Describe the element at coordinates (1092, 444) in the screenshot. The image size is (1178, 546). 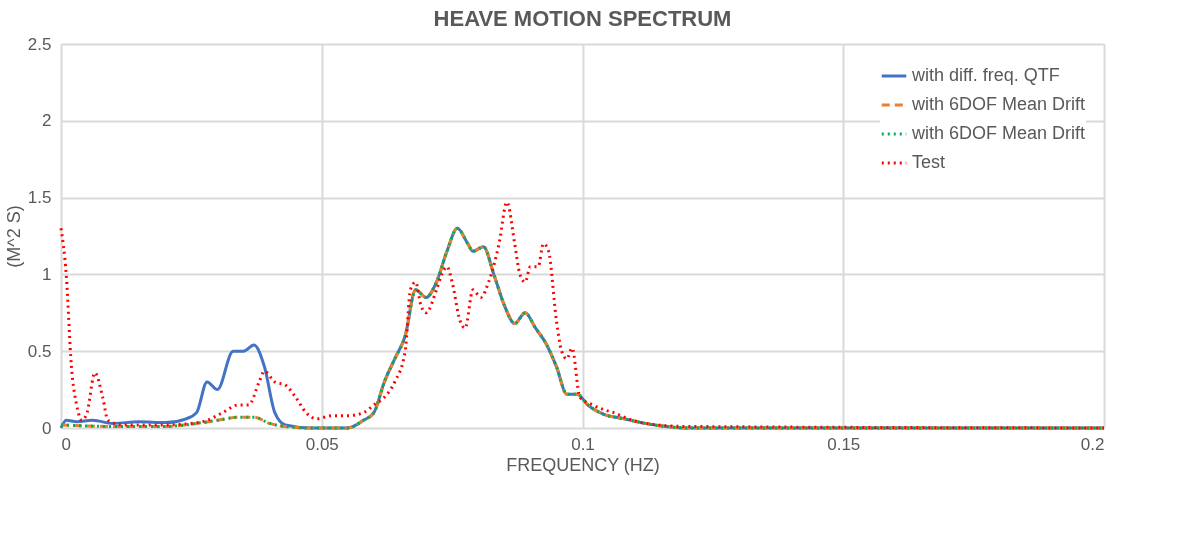
I see `x-tick-label: 0.2` at that location.